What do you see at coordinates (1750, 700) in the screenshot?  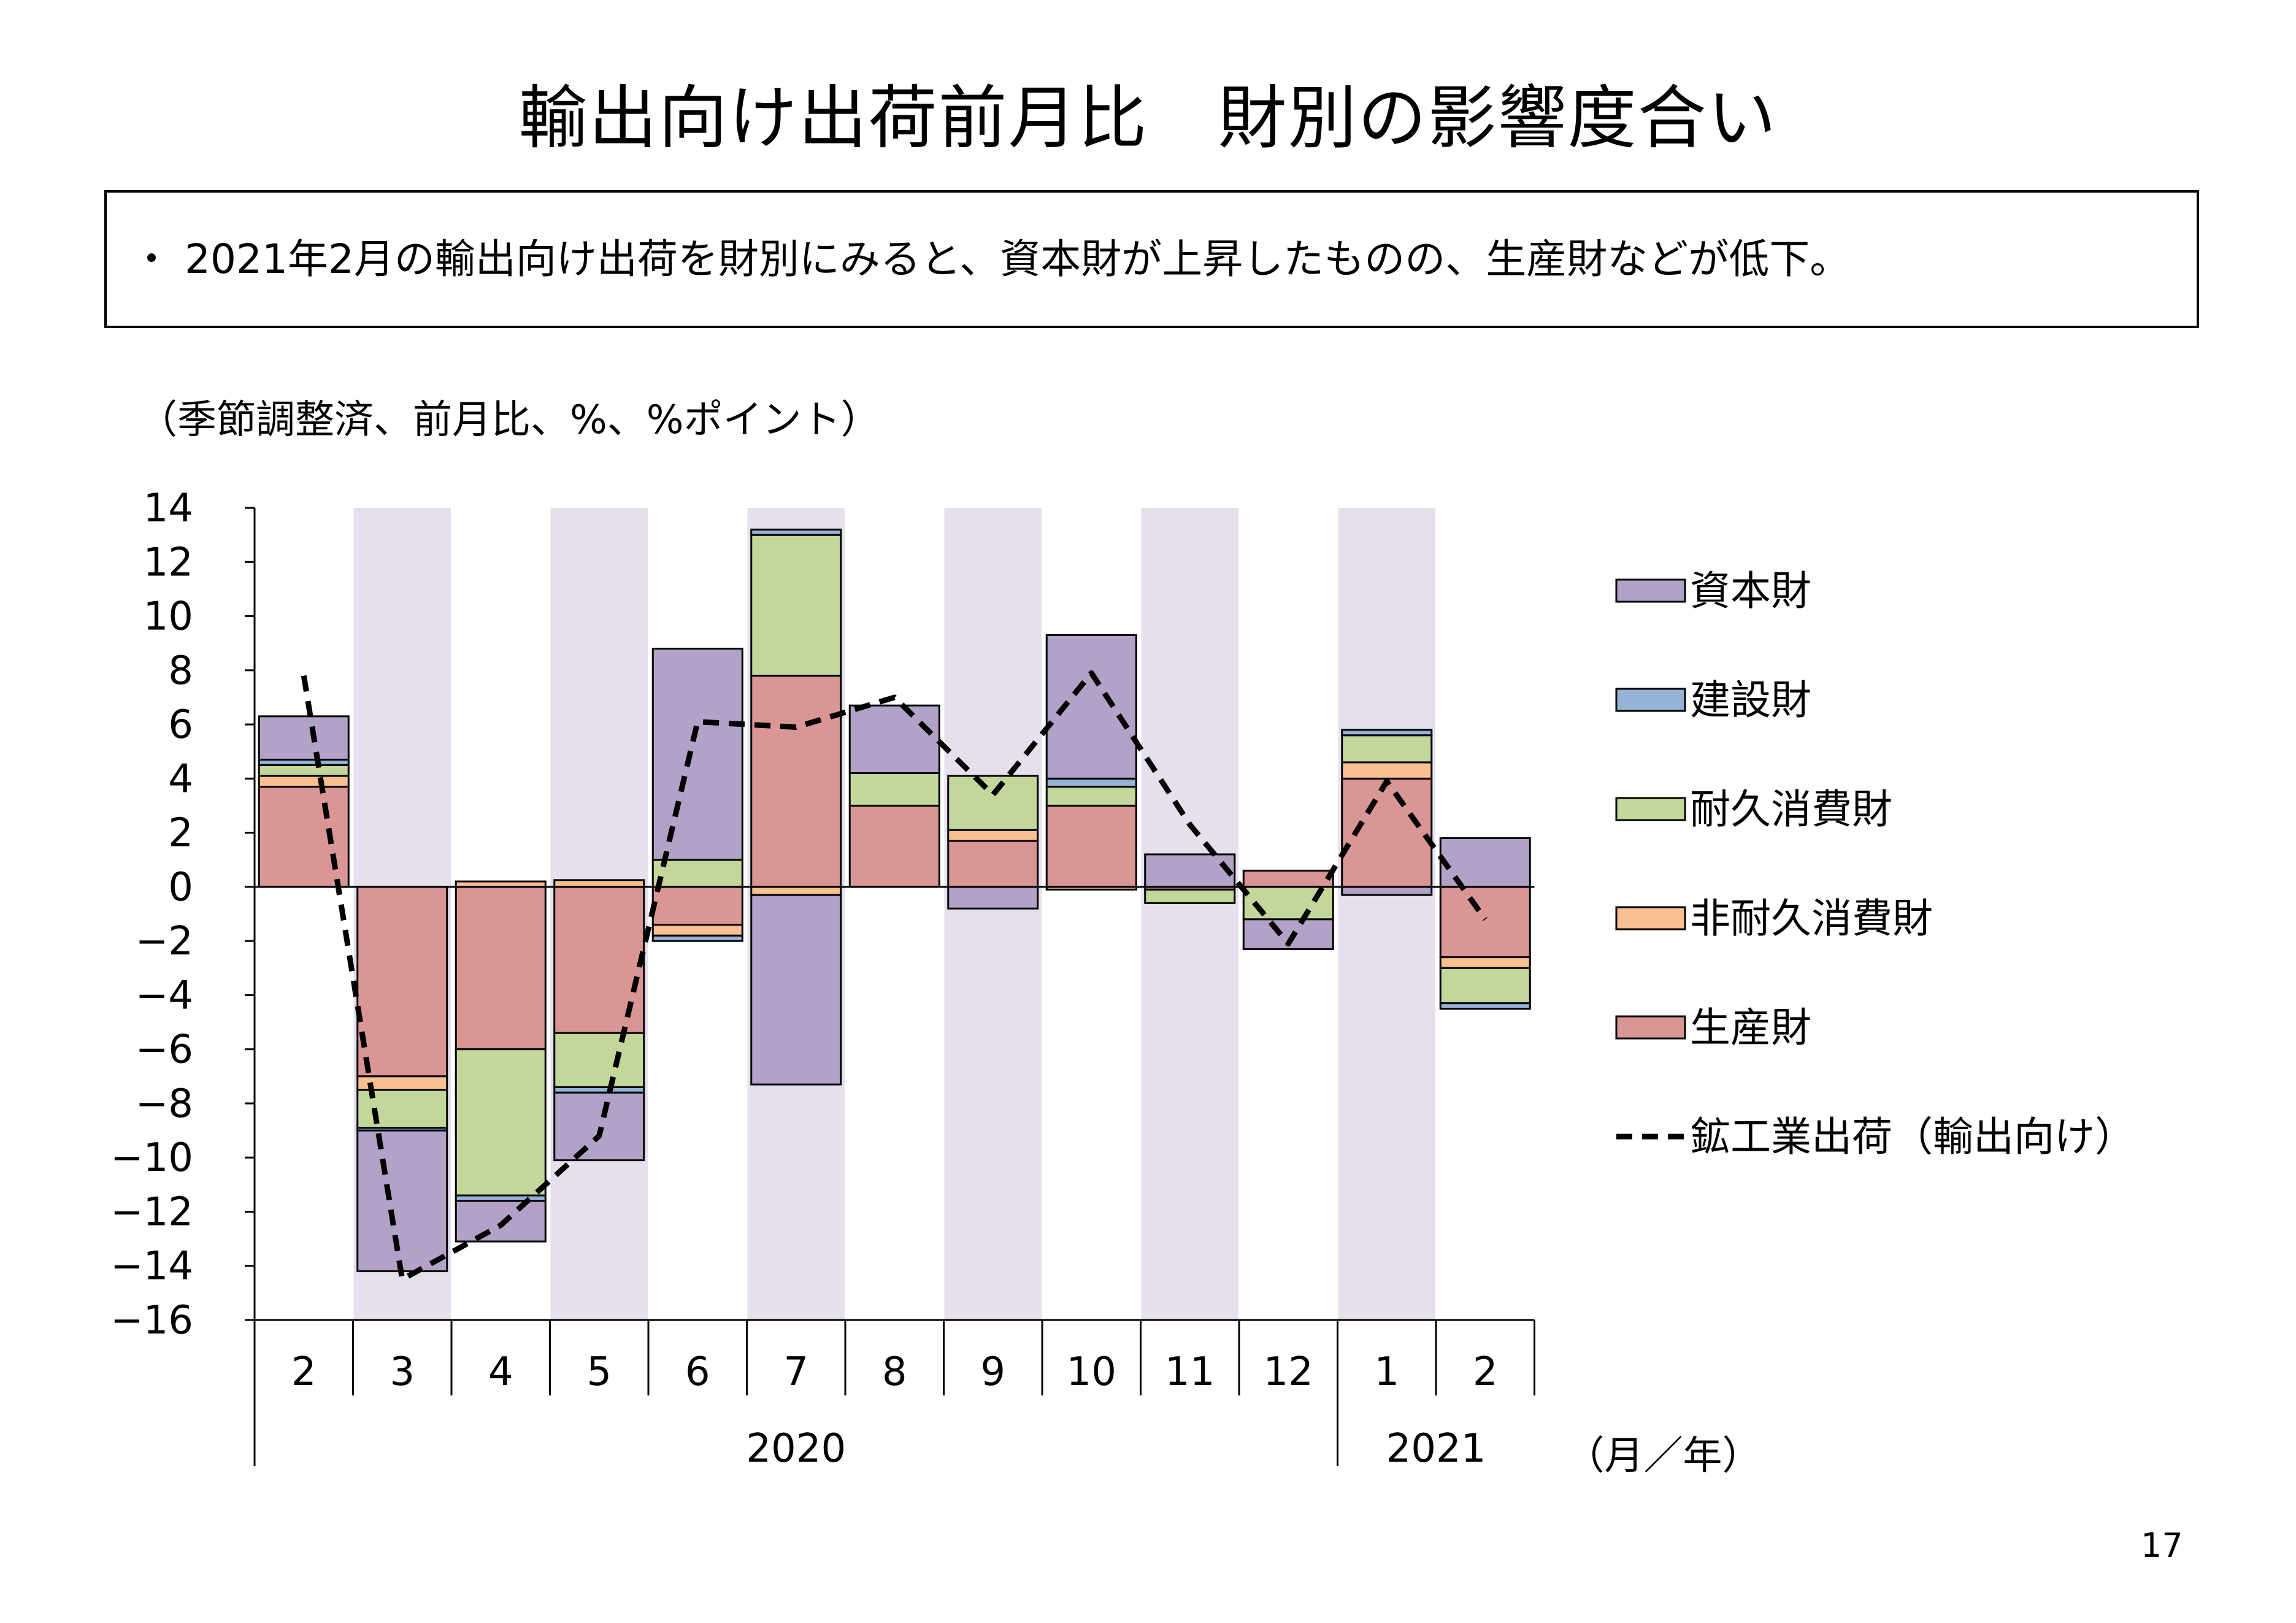 I see `legend-label-construction: 建設財` at bounding box center [1750, 700].